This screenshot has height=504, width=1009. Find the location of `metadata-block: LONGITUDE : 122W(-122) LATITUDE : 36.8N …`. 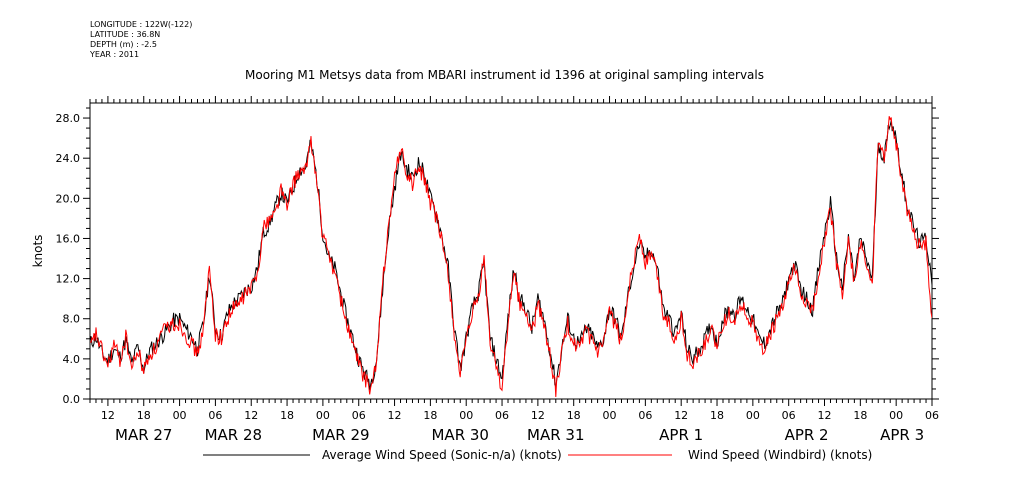

metadata-block: LONGITUDE : 122W(-122) LATITUDE : 36.8N … is located at coordinates (141, 40).